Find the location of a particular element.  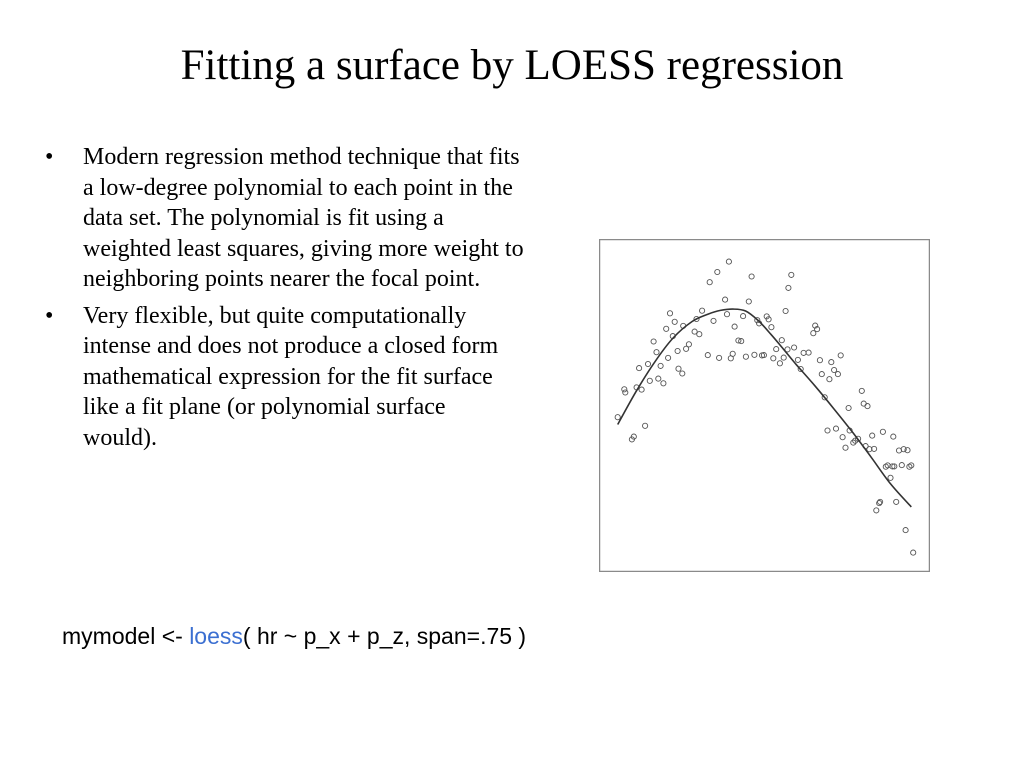

scatter-plot-svg is located at coordinates (764, 405).